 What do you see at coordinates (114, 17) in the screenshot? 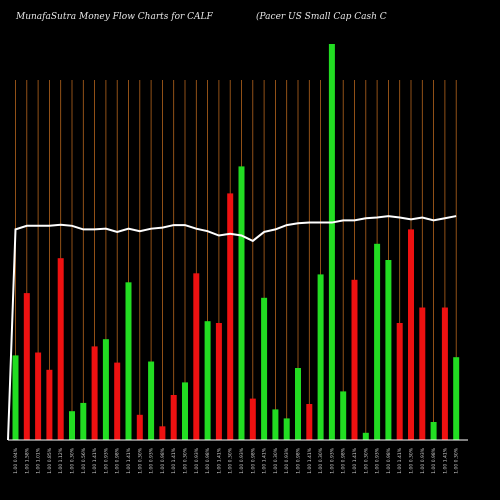
I see `chart-title-left: MunafaSutra Money Flow Charts for CALF` at bounding box center [114, 17].